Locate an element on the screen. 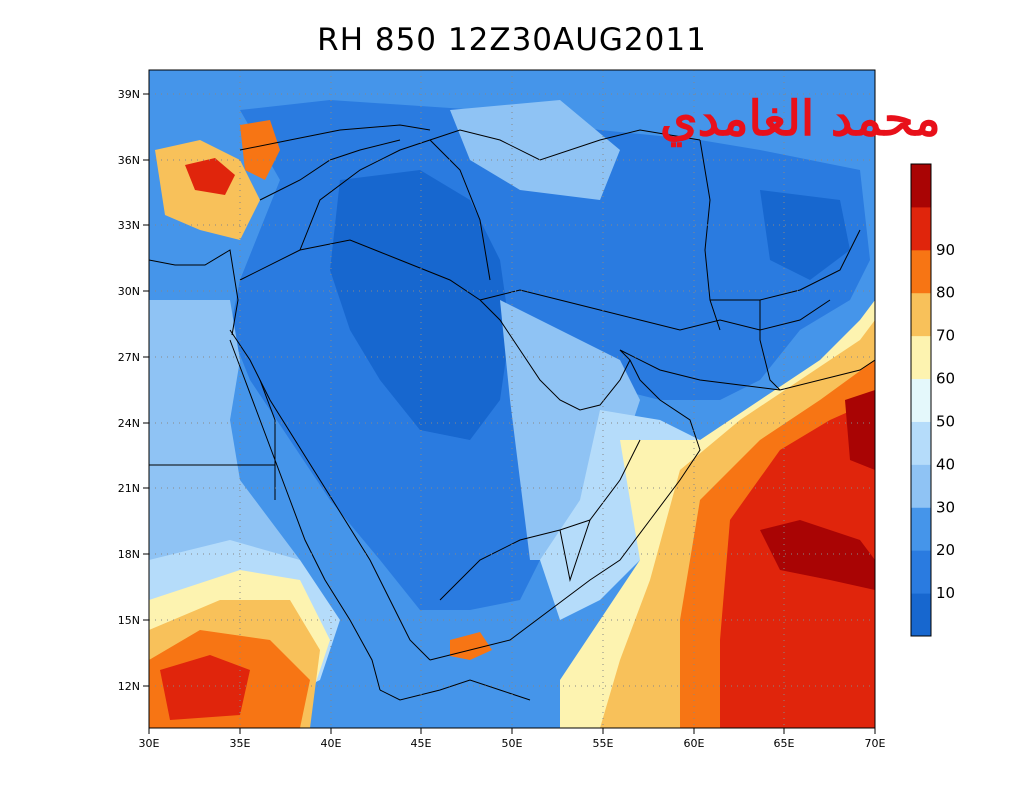  lat-axis: 12N 15N 18N 21N 24N 27N 30N 33N 36N 39N is located at coordinates (133, 390).